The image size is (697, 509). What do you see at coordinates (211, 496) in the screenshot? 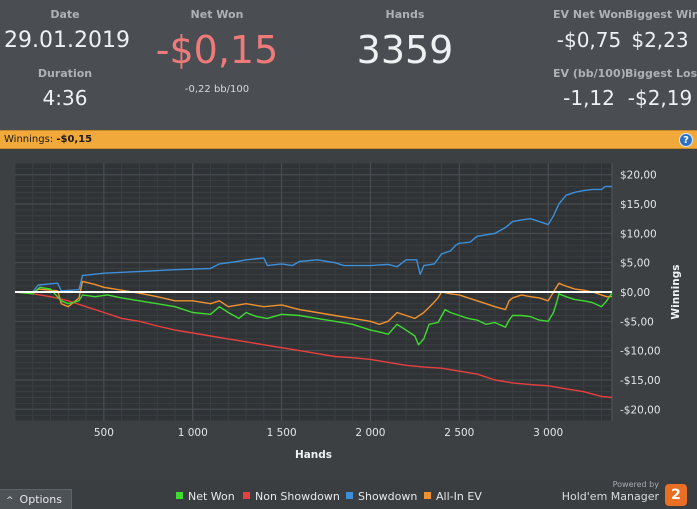
I see `legend-label-net-won: Net Won` at bounding box center [211, 496].